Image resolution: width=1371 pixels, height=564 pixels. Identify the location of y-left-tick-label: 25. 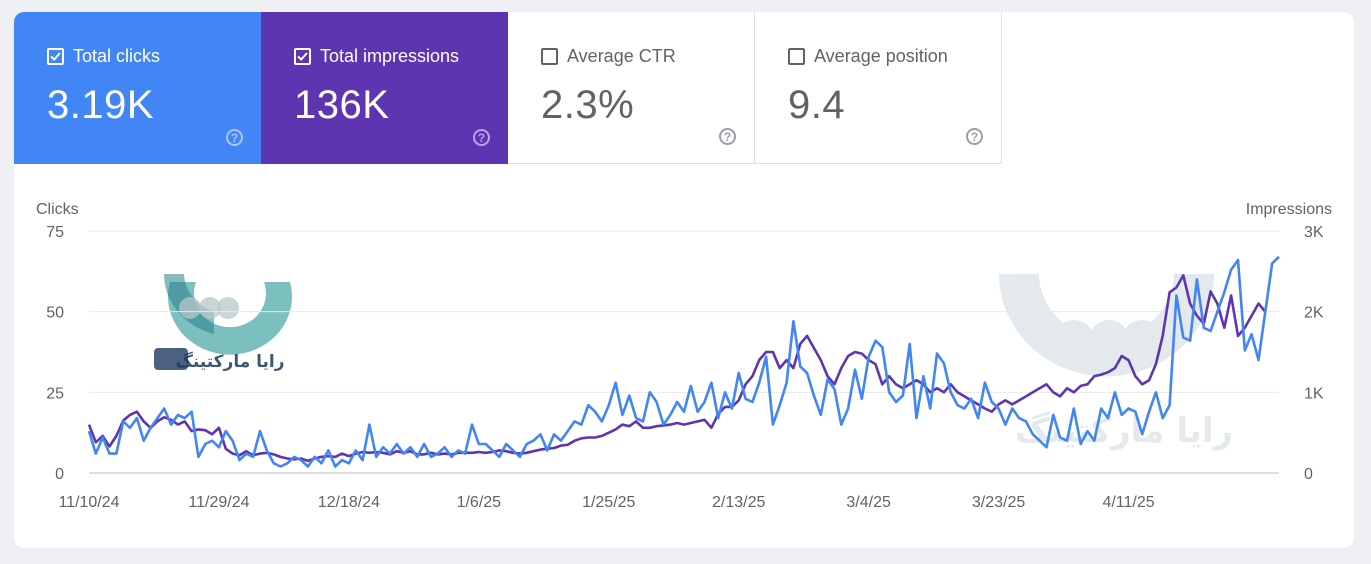
(55, 393).